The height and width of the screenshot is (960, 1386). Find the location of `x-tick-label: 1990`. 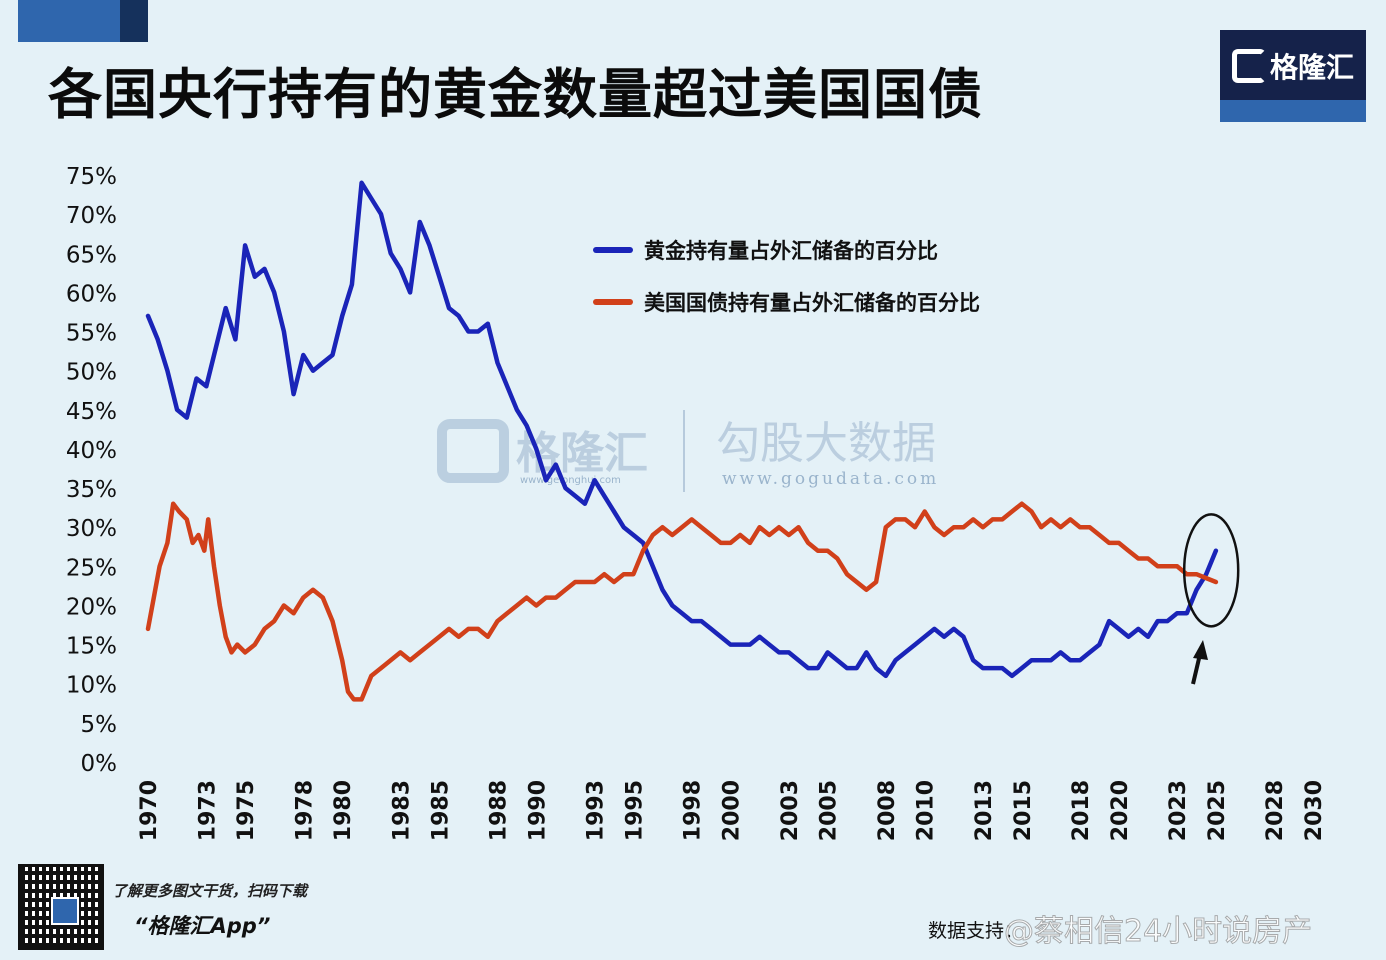

x-tick-label: 1990 is located at coordinates (537, 810).